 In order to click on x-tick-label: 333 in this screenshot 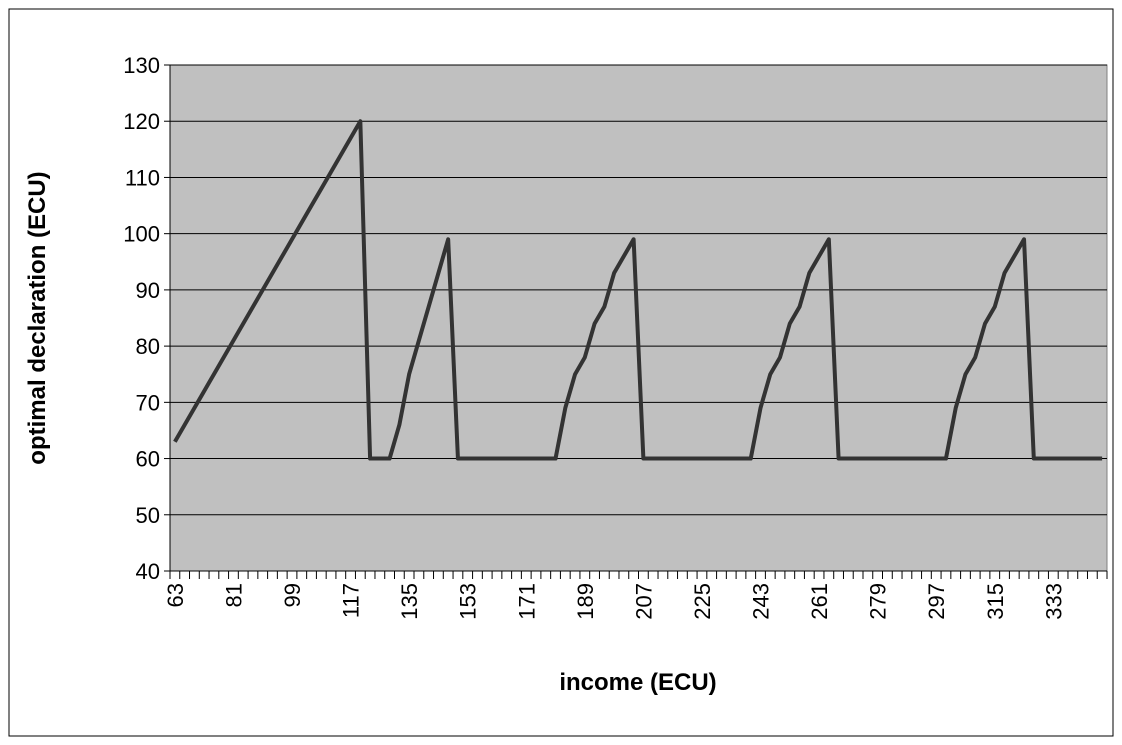, I will do `click(1053, 601)`.